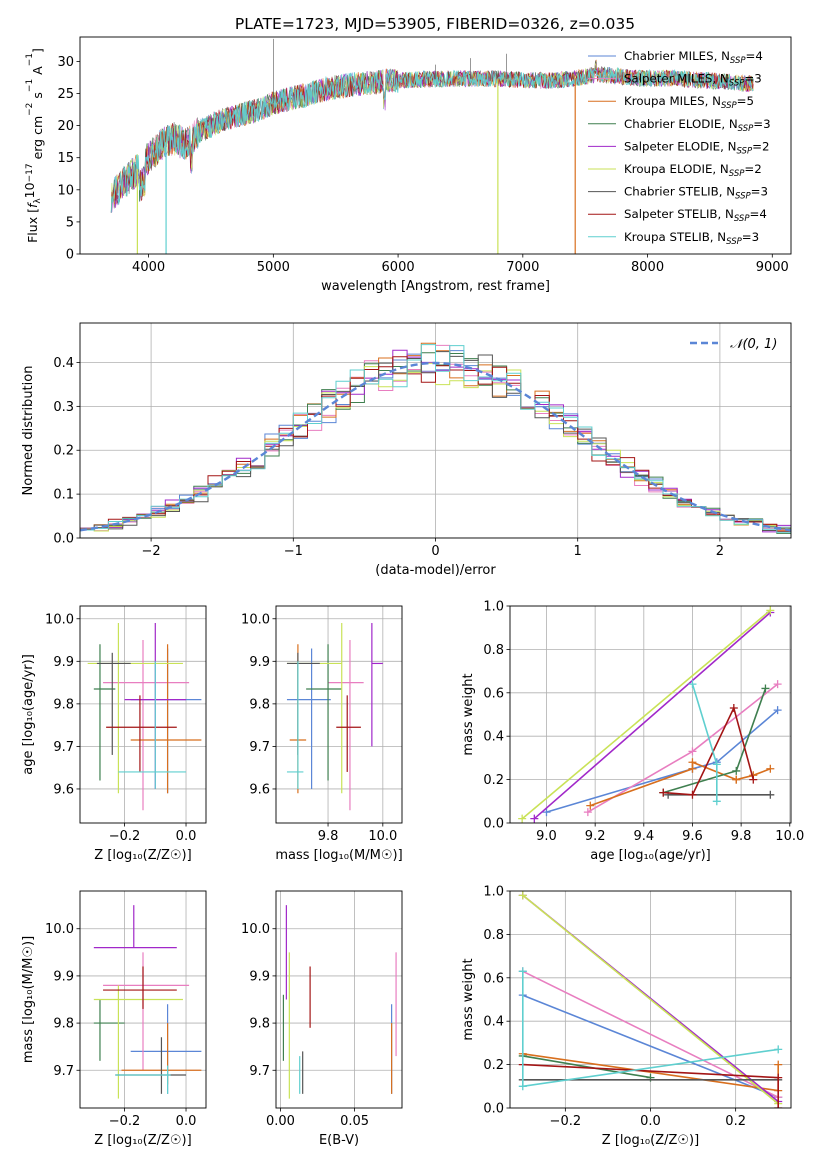 The height and width of the screenshot is (1170, 819). I want to click on y-tick-label: 10.0, so click(59, 619).